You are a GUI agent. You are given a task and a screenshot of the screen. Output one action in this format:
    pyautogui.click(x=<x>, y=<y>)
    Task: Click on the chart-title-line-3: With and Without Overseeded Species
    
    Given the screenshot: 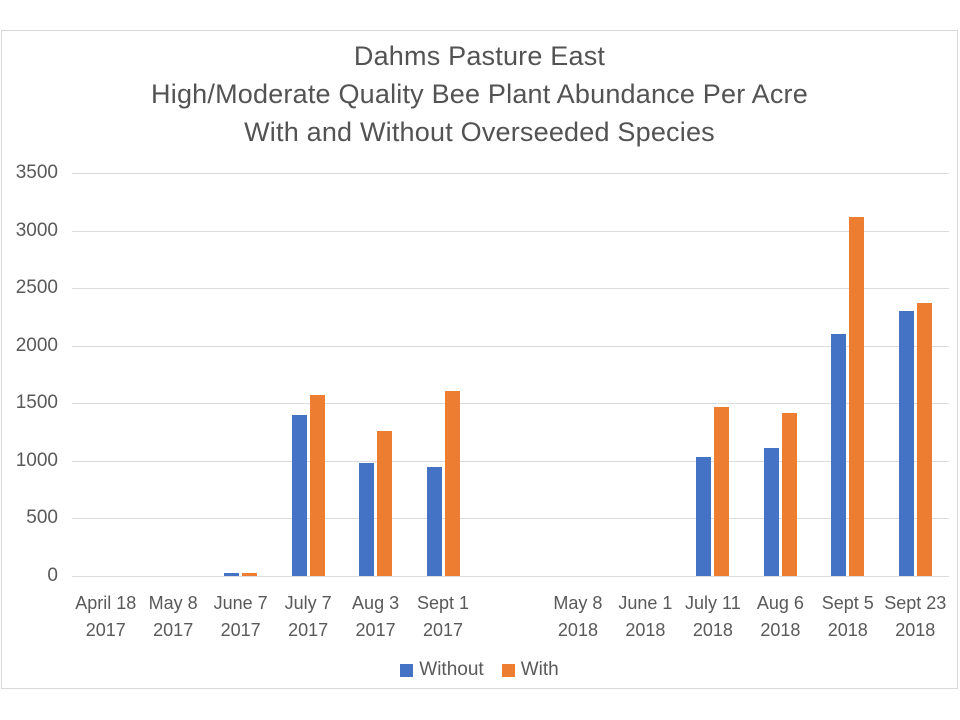 What is the action you would take?
    pyautogui.click(x=479, y=132)
    